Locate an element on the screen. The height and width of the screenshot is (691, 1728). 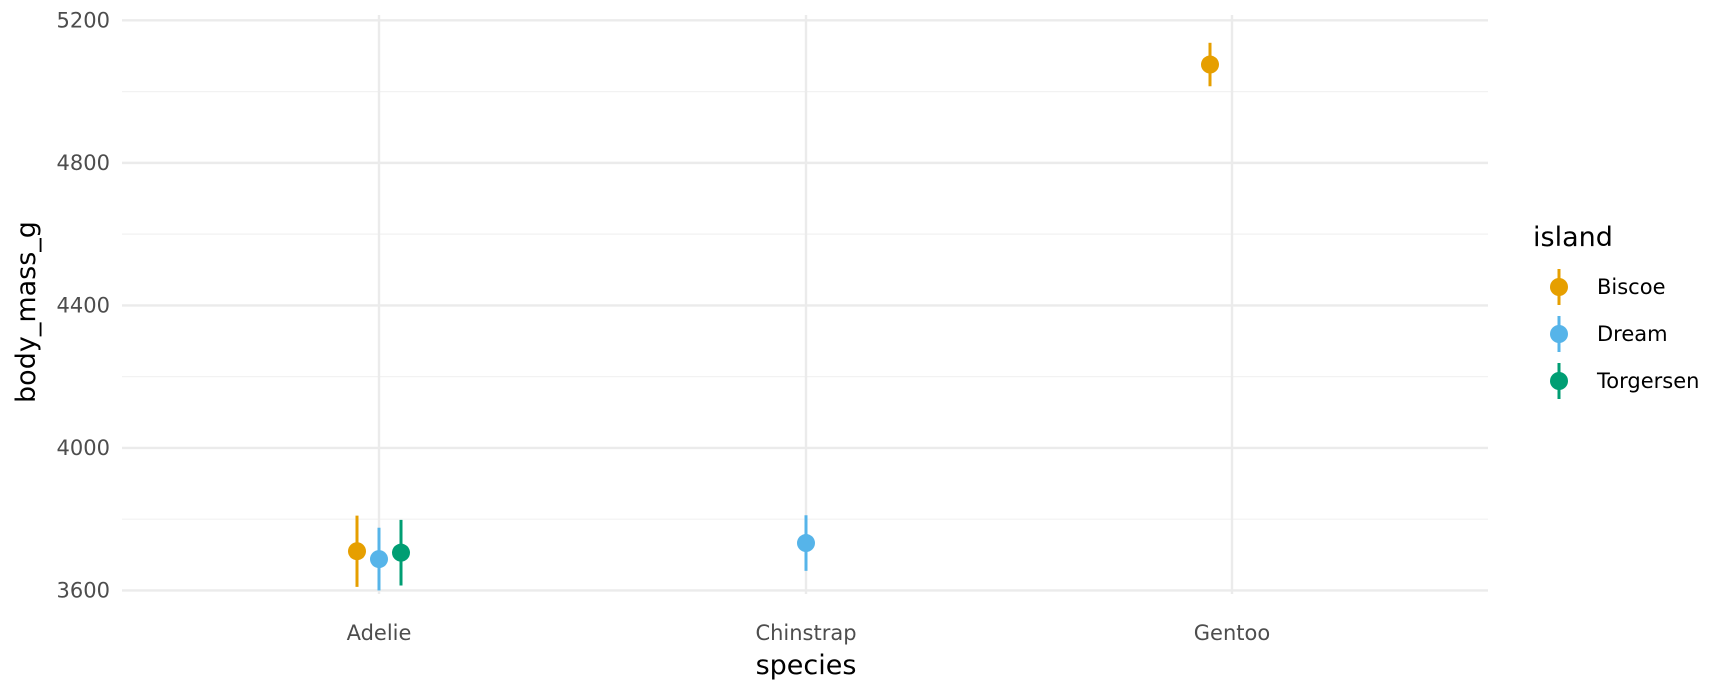
y-tick-label: 4400 is located at coordinates (83, 305).